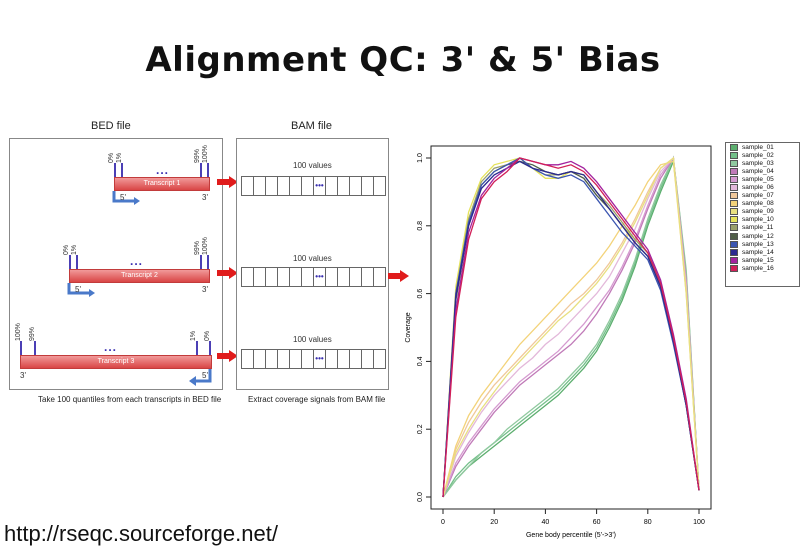 The width and height of the screenshot is (806, 556). What do you see at coordinates (420, 158) in the screenshot?
I see `y-tick-label: 1.0` at bounding box center [420, 158].